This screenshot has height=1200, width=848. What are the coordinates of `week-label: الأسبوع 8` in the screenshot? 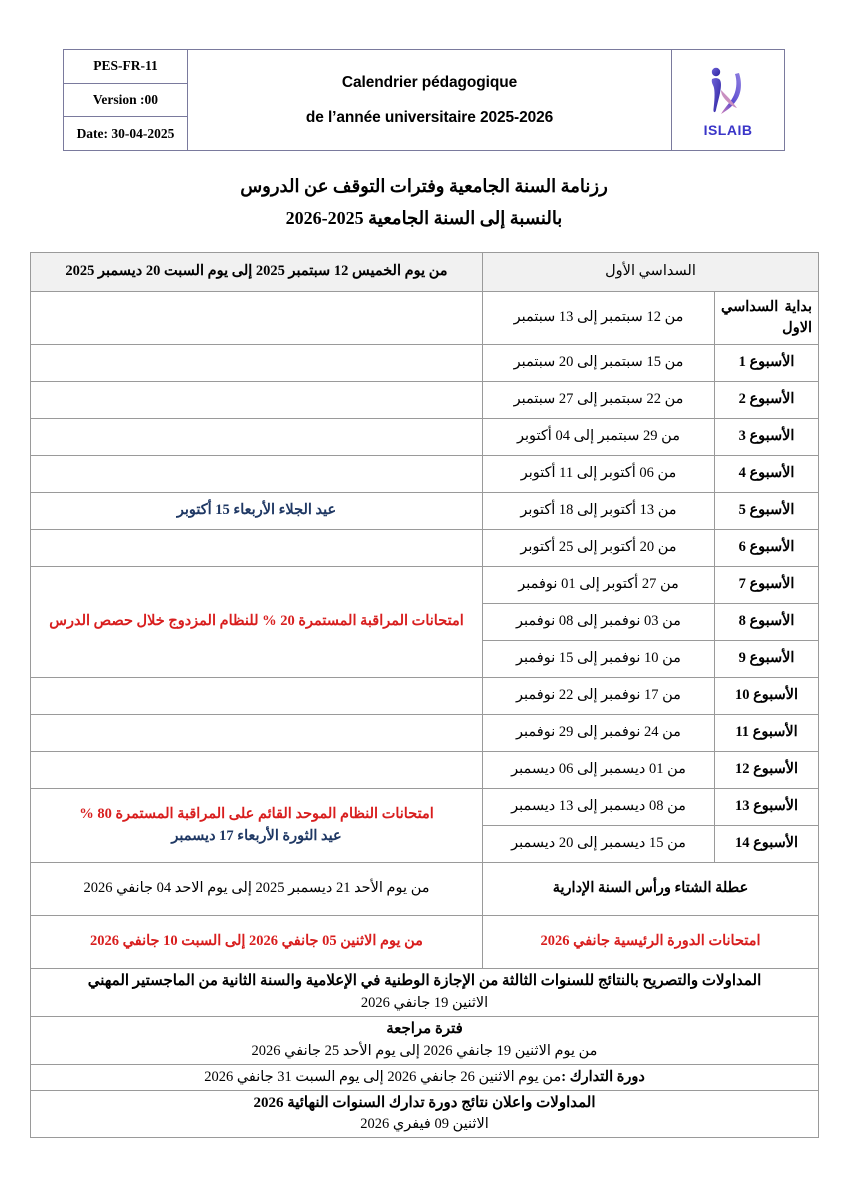 It's located at (766, 622).